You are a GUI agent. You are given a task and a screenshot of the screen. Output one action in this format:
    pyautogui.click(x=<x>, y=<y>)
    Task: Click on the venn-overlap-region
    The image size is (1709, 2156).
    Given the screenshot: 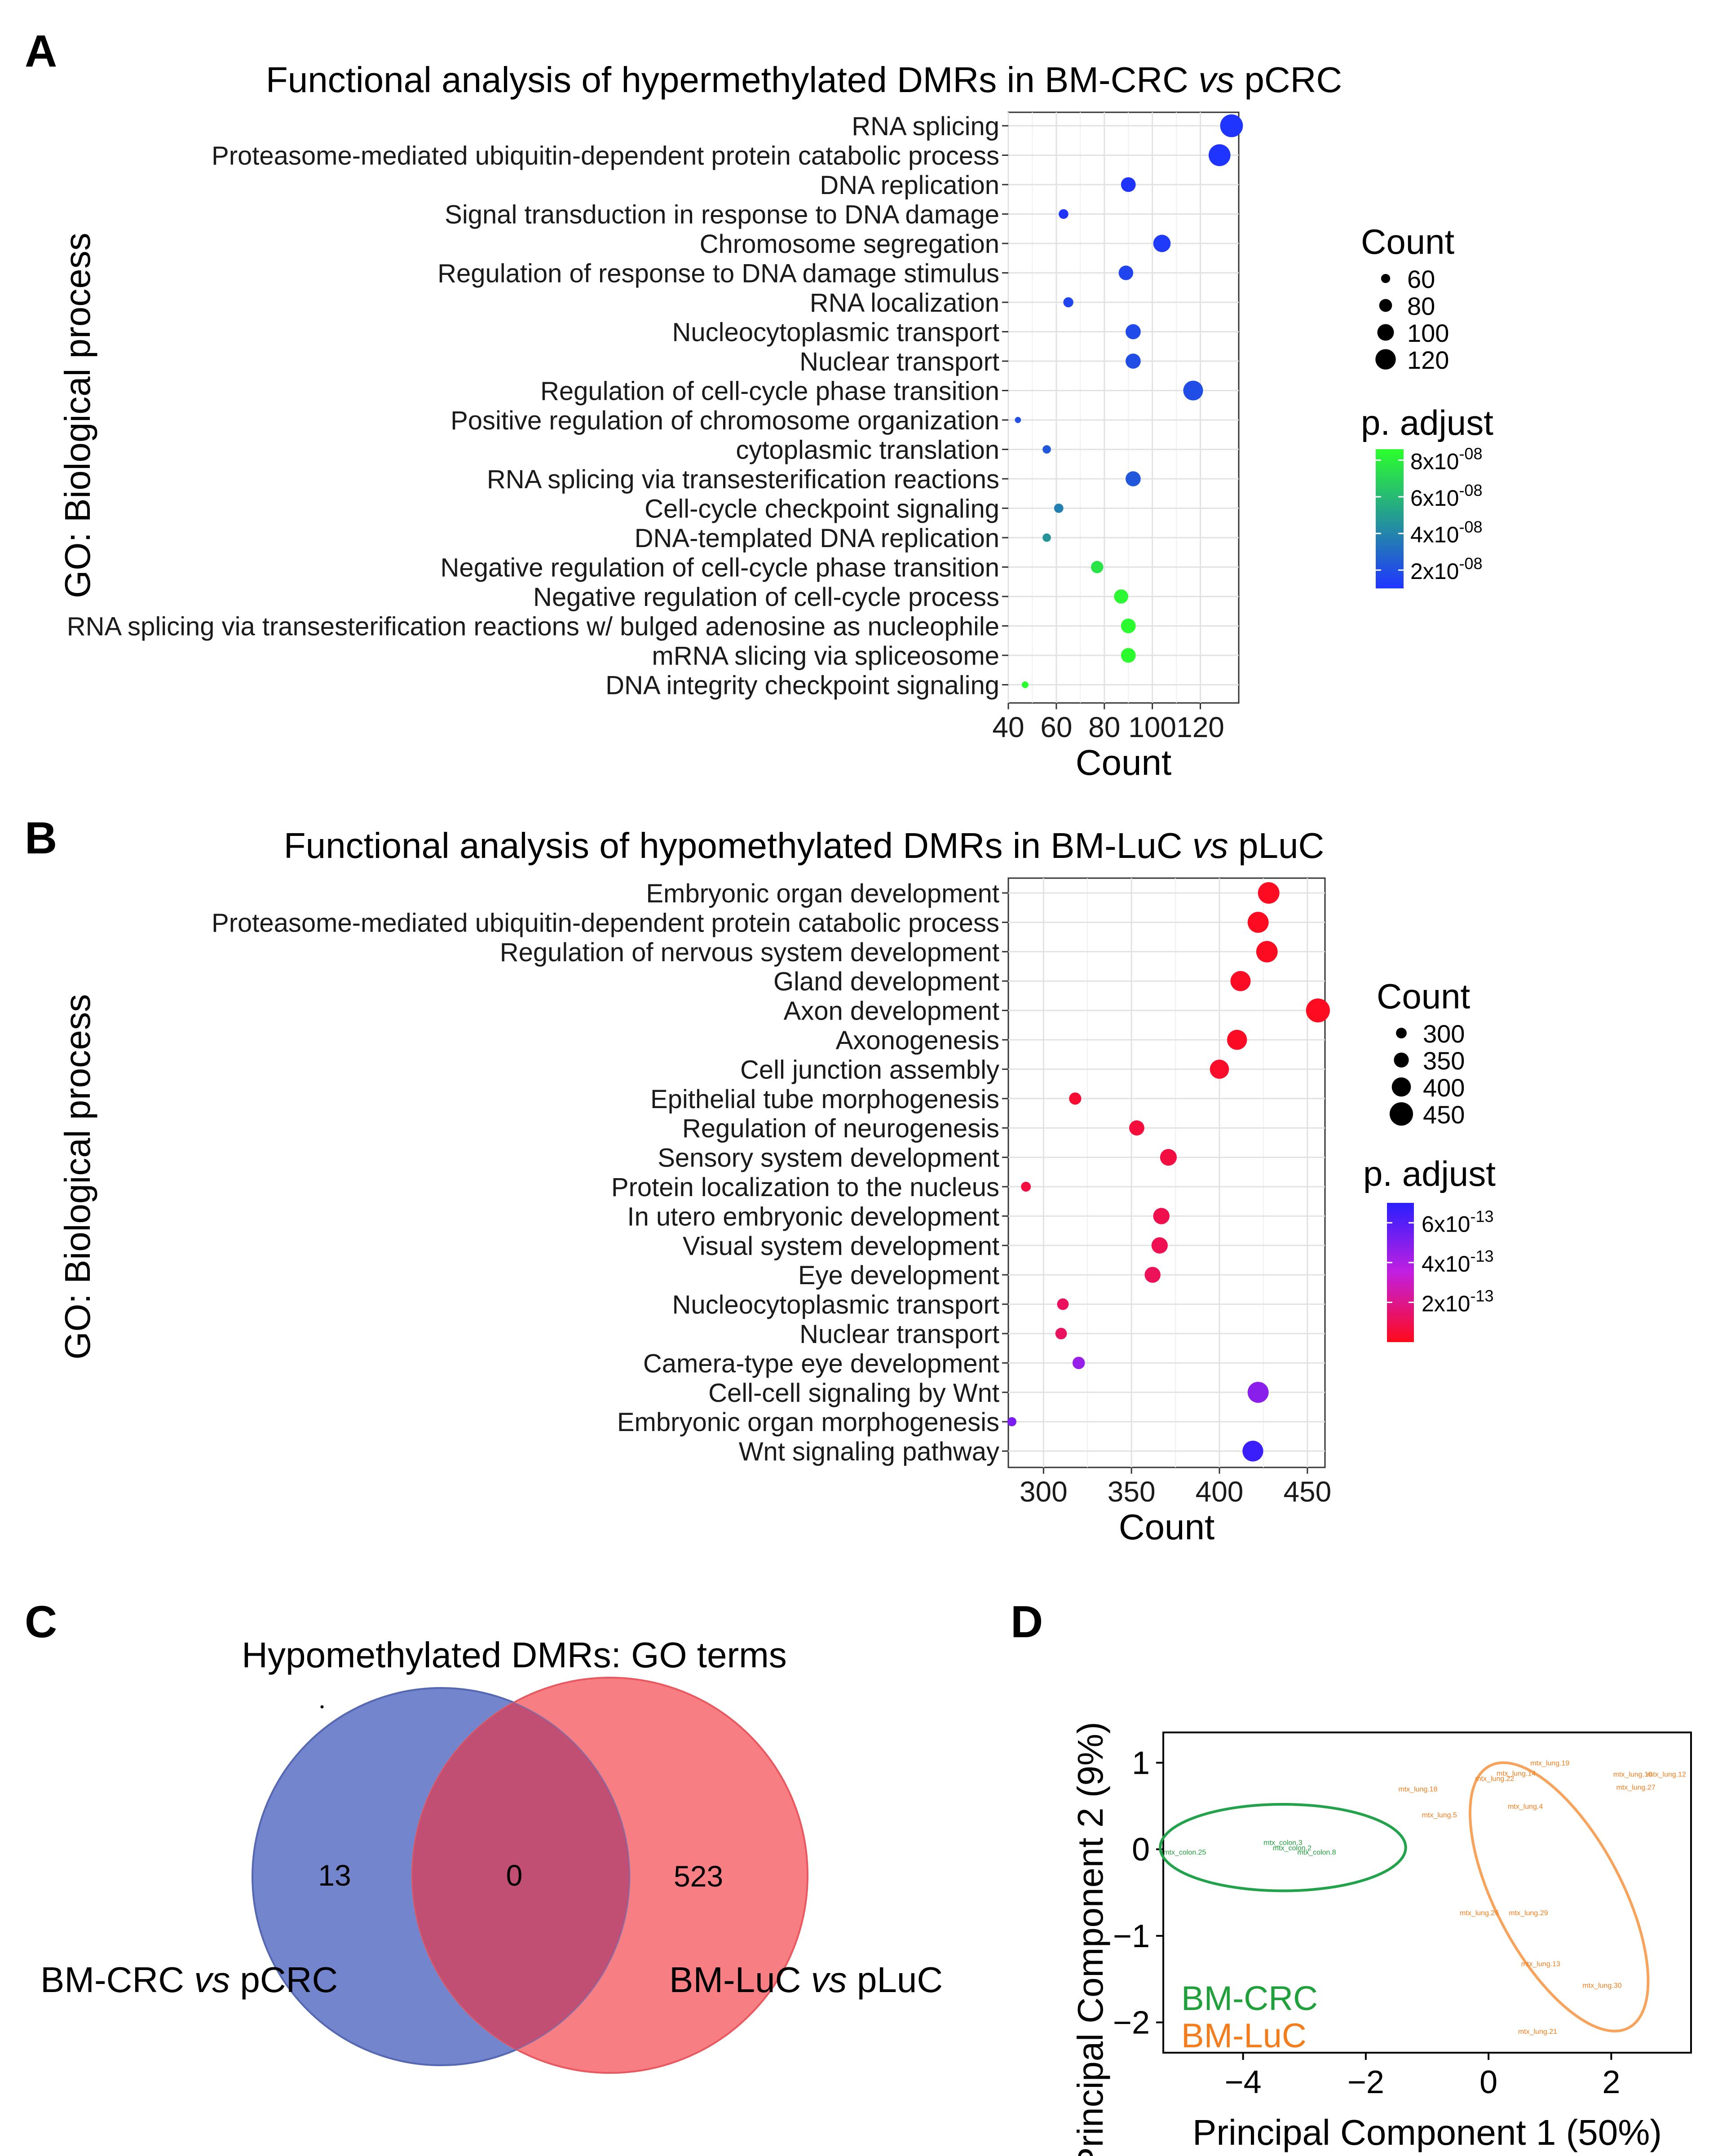 What is the action you would take?
    pyautogui.click(x=521, y=1876)
    